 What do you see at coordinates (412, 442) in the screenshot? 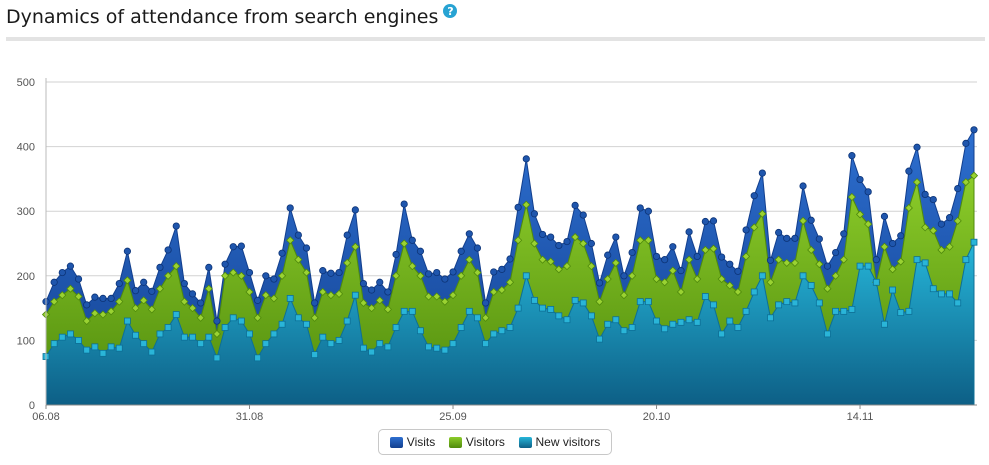
I see `legend-item-visits: Visits` at bounding box center [412, 442].